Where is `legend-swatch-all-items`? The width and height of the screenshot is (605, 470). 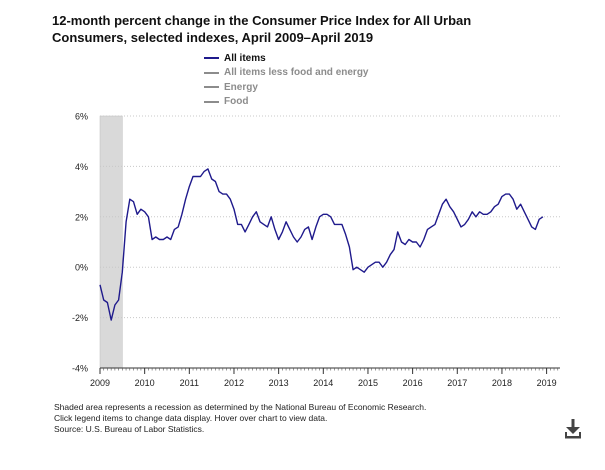
legend-swatch-all-items is located at coordinates (211, 58).